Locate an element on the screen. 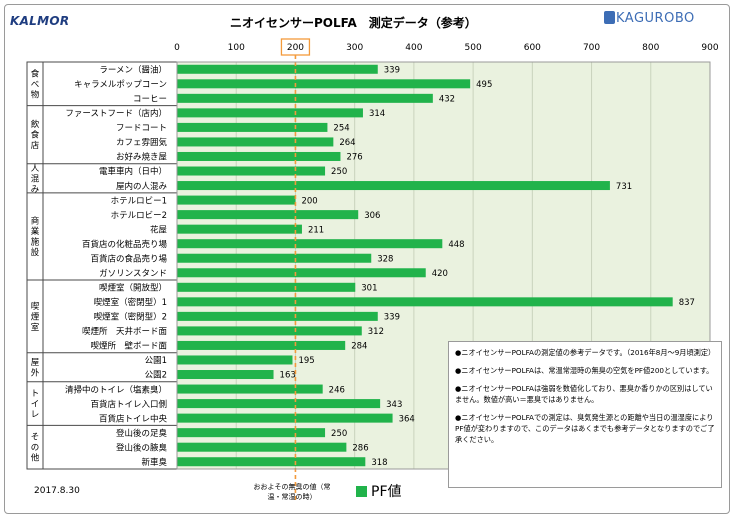 The image size is (736, 520). row-label: ファーストフード（店内） is located at coordinates (116, 113).